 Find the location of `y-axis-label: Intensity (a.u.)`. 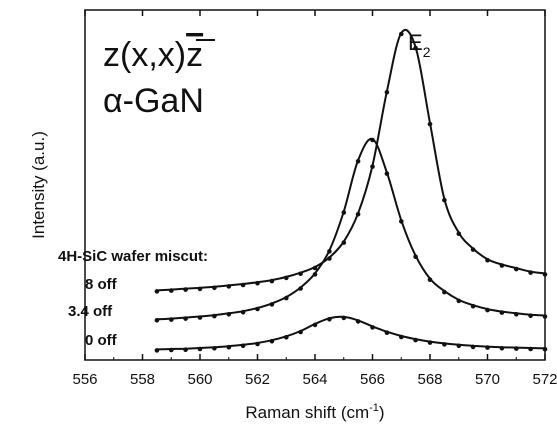

y-axis-label: Intensity (a.u.) is located at coordinates (38, 185).